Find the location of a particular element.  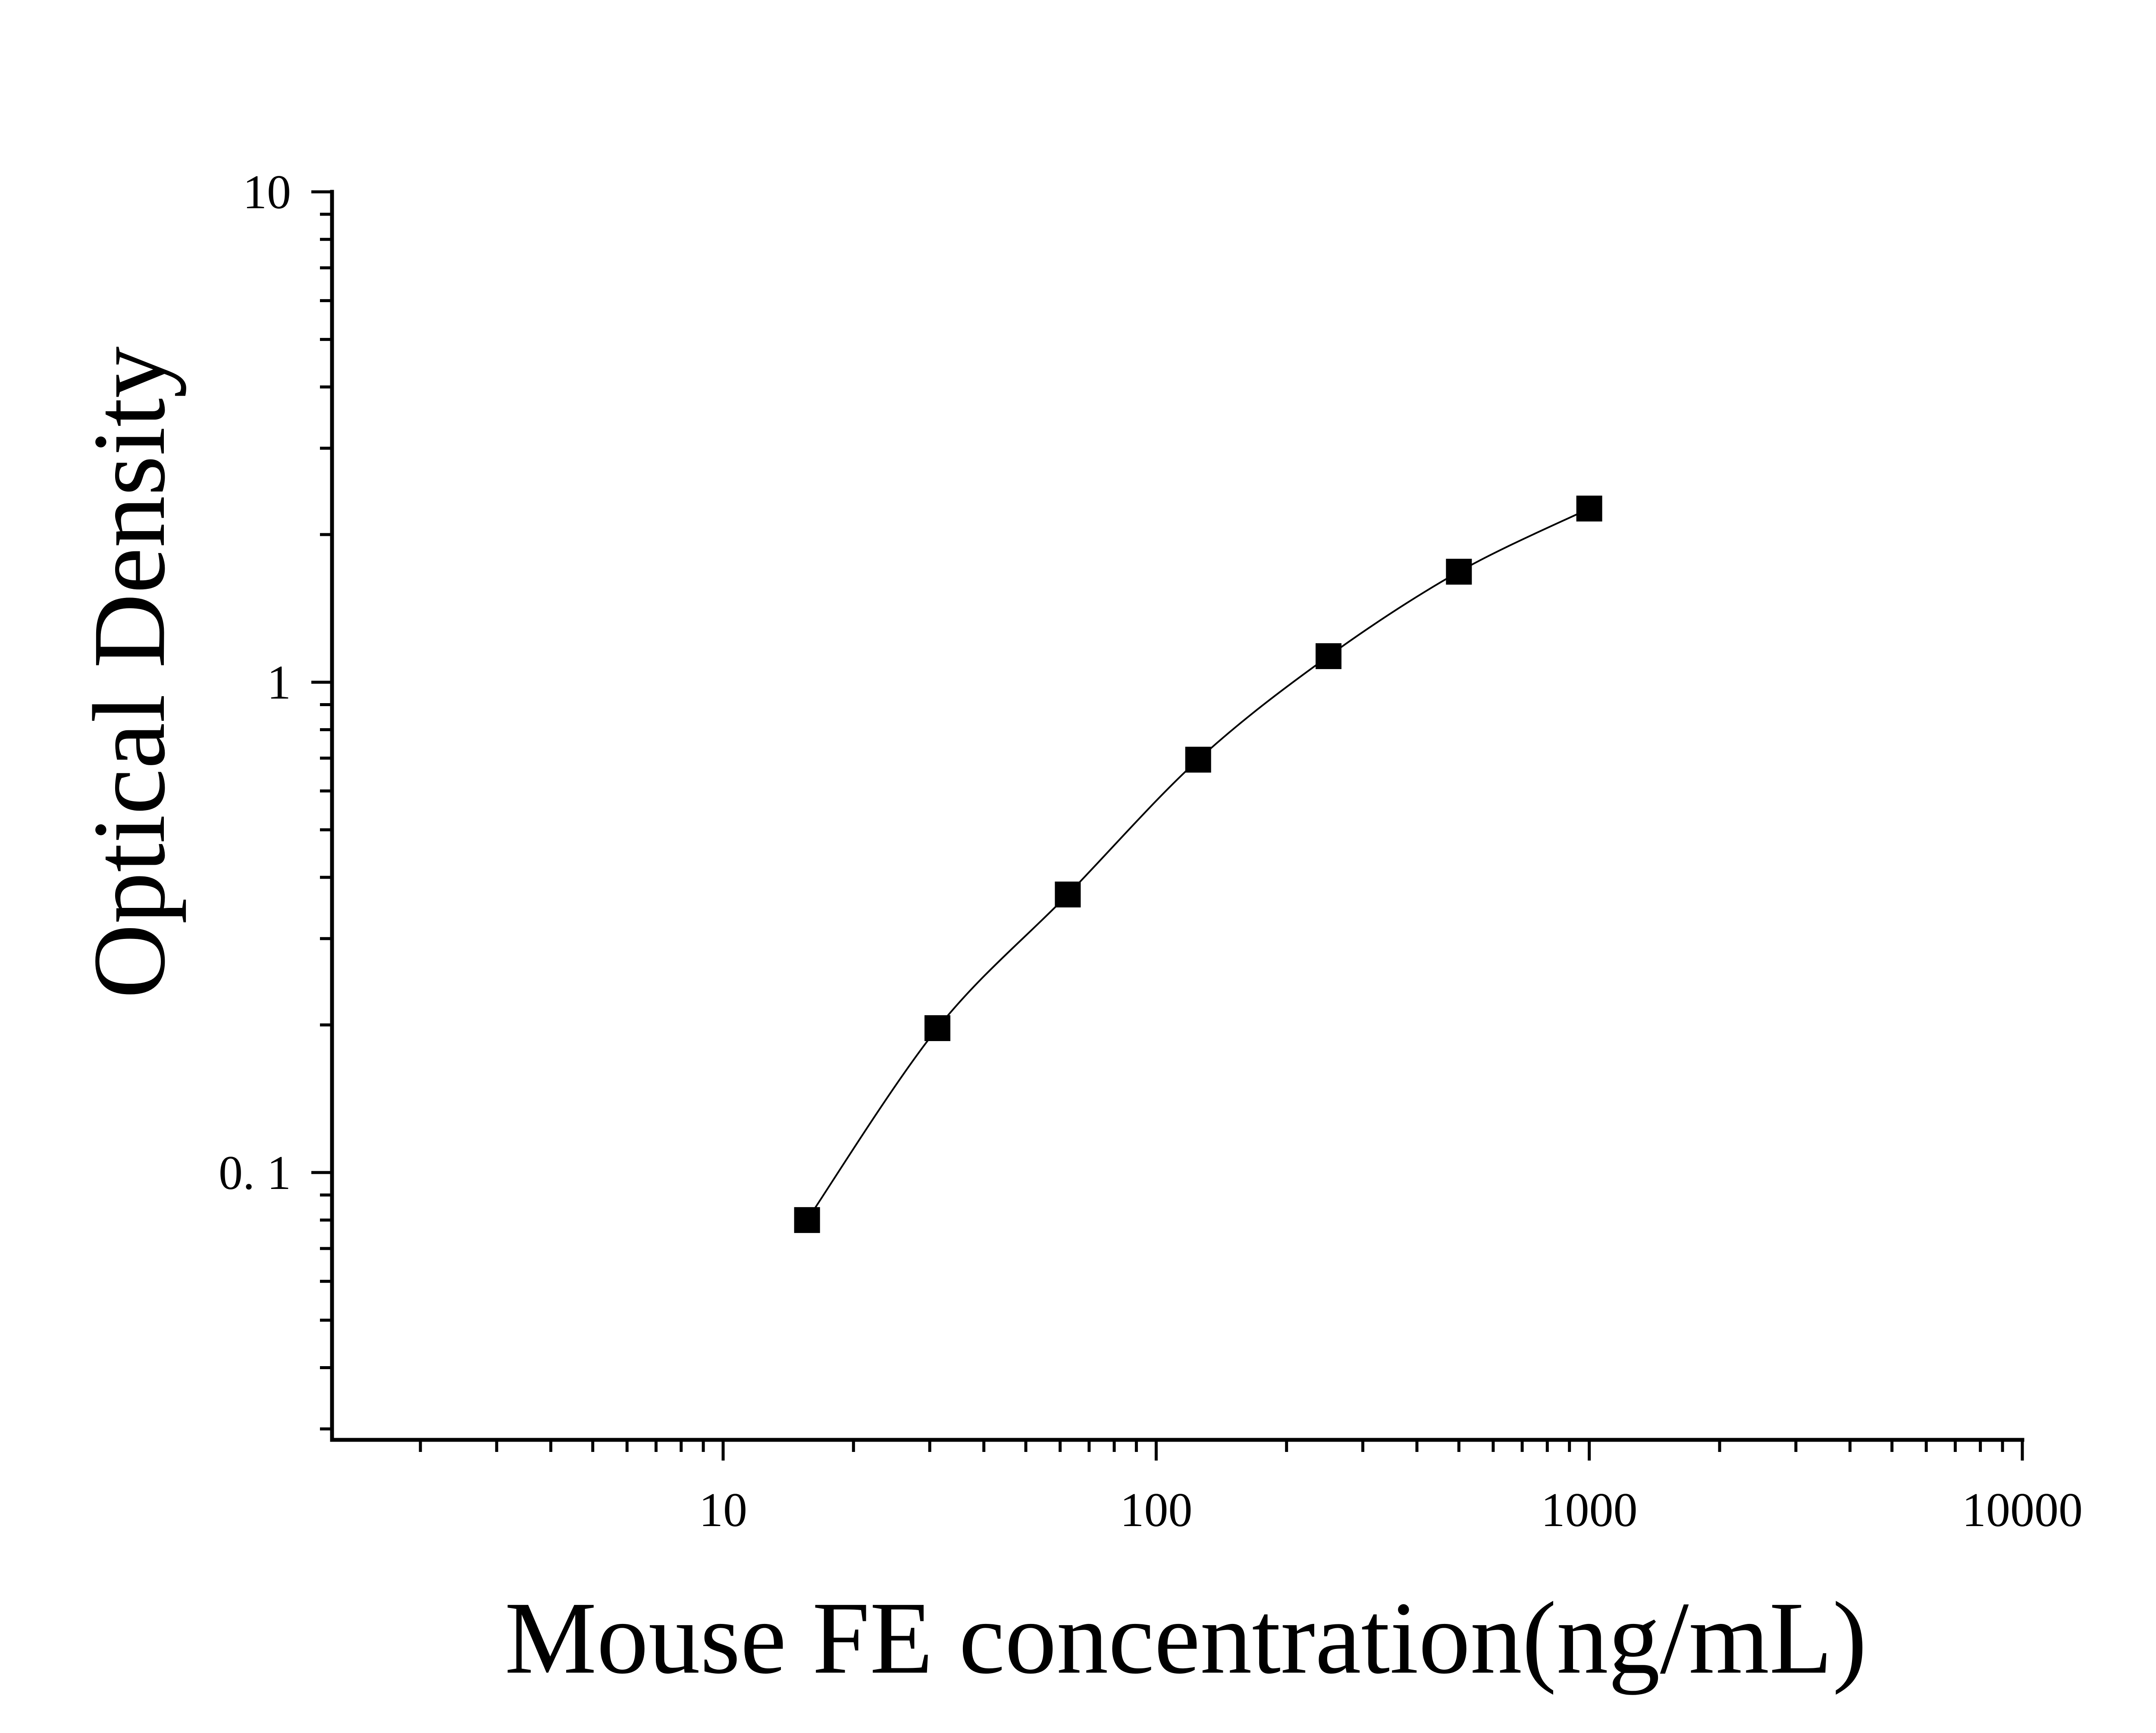

fit-curve is located at coordinates (1198, 864).